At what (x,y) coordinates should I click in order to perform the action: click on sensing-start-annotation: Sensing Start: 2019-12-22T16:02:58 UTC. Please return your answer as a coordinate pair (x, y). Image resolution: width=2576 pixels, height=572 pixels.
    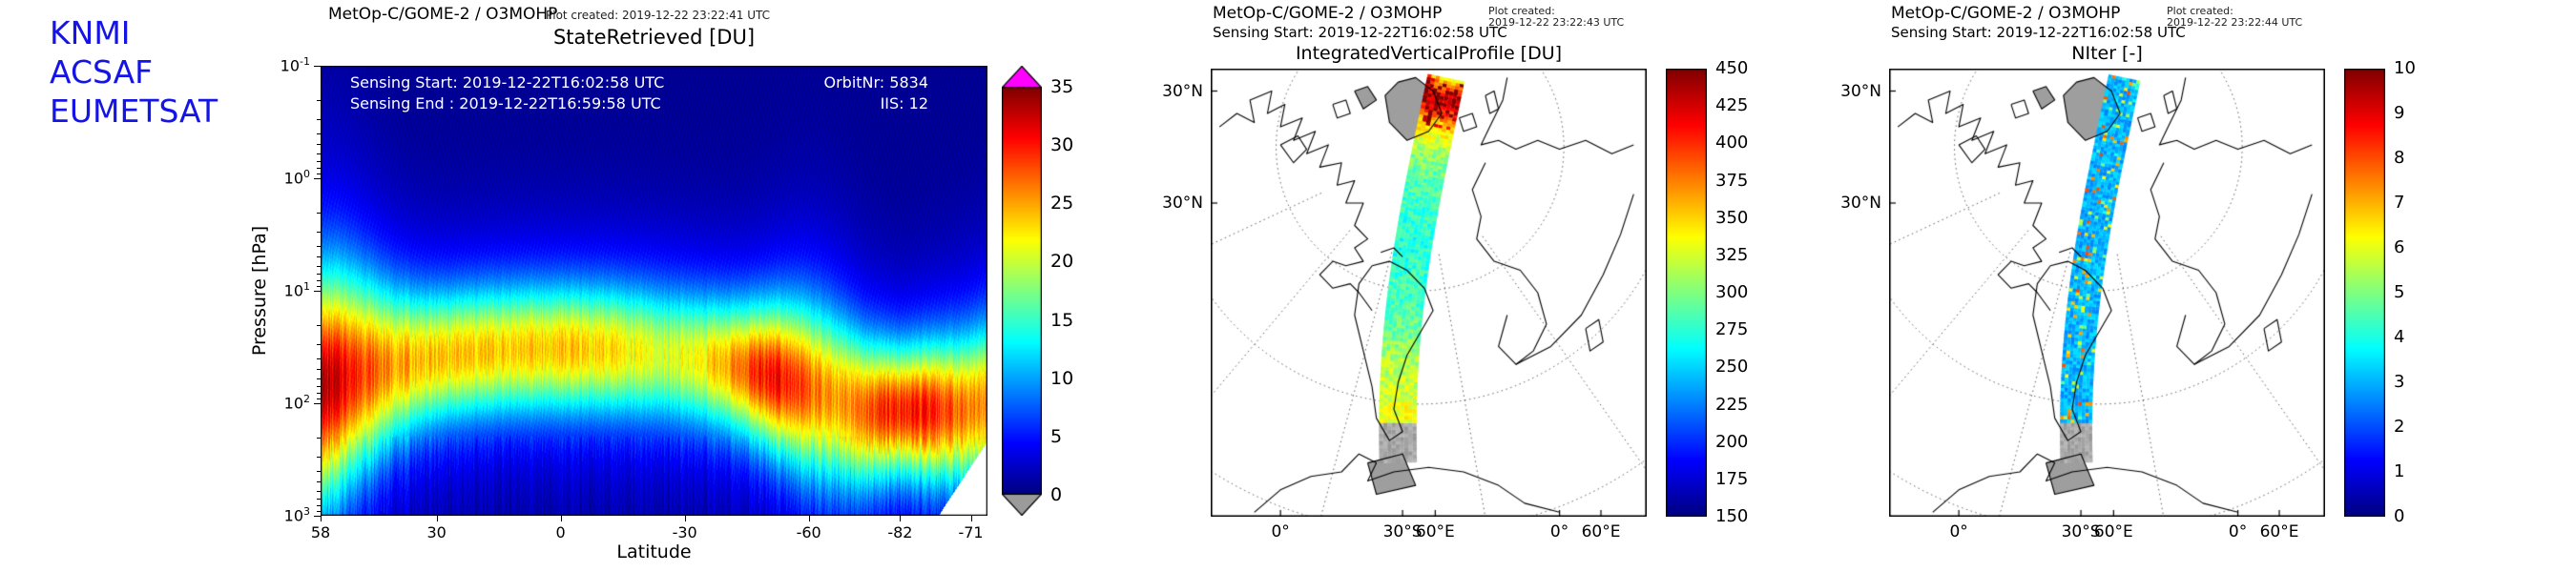
    Looking at the image, I should click on (507, 82).